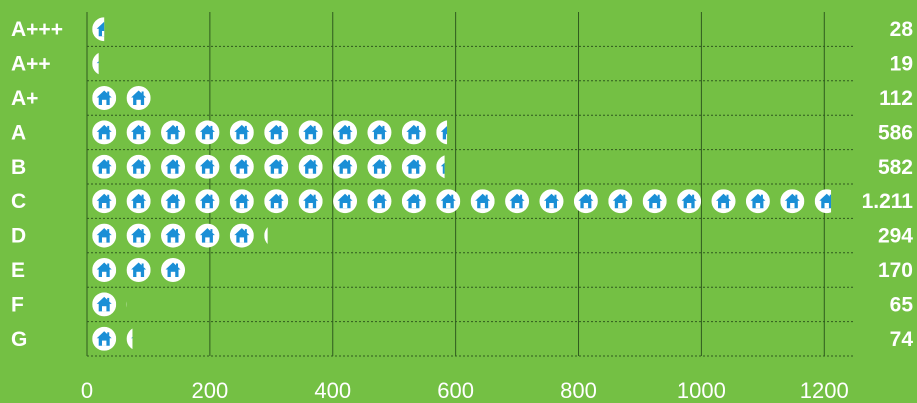 This screenshot has height=403, width=917. I want to click on value-label: 28, so click(902, 29).